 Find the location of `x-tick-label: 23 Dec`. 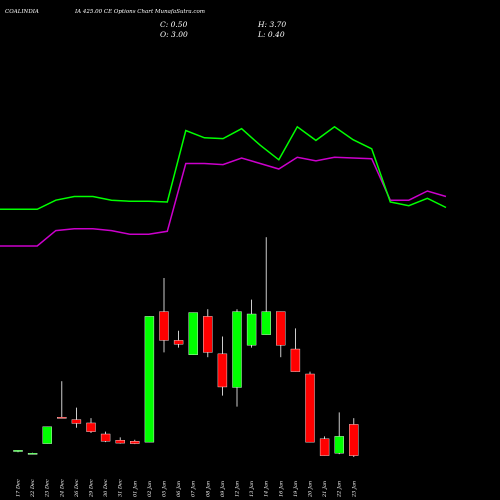

x-tick-label: 23 Dec is located at coordinates (48, 488).